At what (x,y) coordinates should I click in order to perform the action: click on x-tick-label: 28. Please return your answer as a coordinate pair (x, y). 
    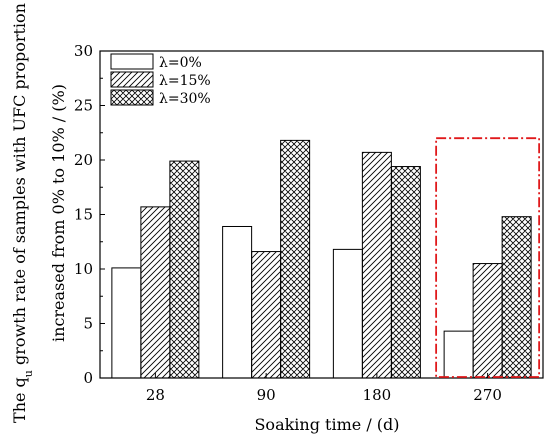
    Looking at the image, I should click on (155, 395).